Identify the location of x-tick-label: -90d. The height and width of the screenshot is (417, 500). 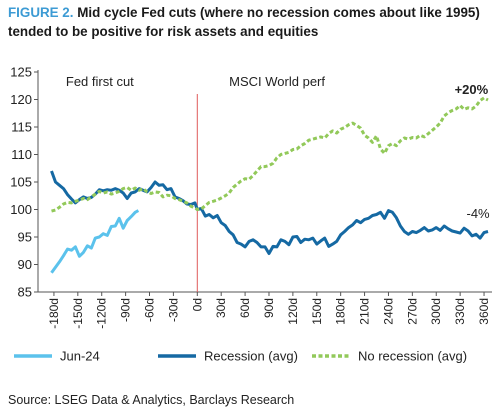
(126, 310).